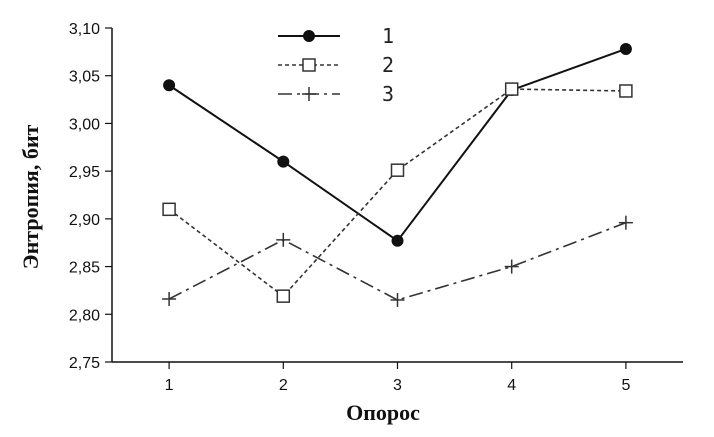 The width and height of the screenshot is (714, 437). Describe the element at coordinates (511, 385) in the screenshot. I see `x-tick-label: 4` at that location.